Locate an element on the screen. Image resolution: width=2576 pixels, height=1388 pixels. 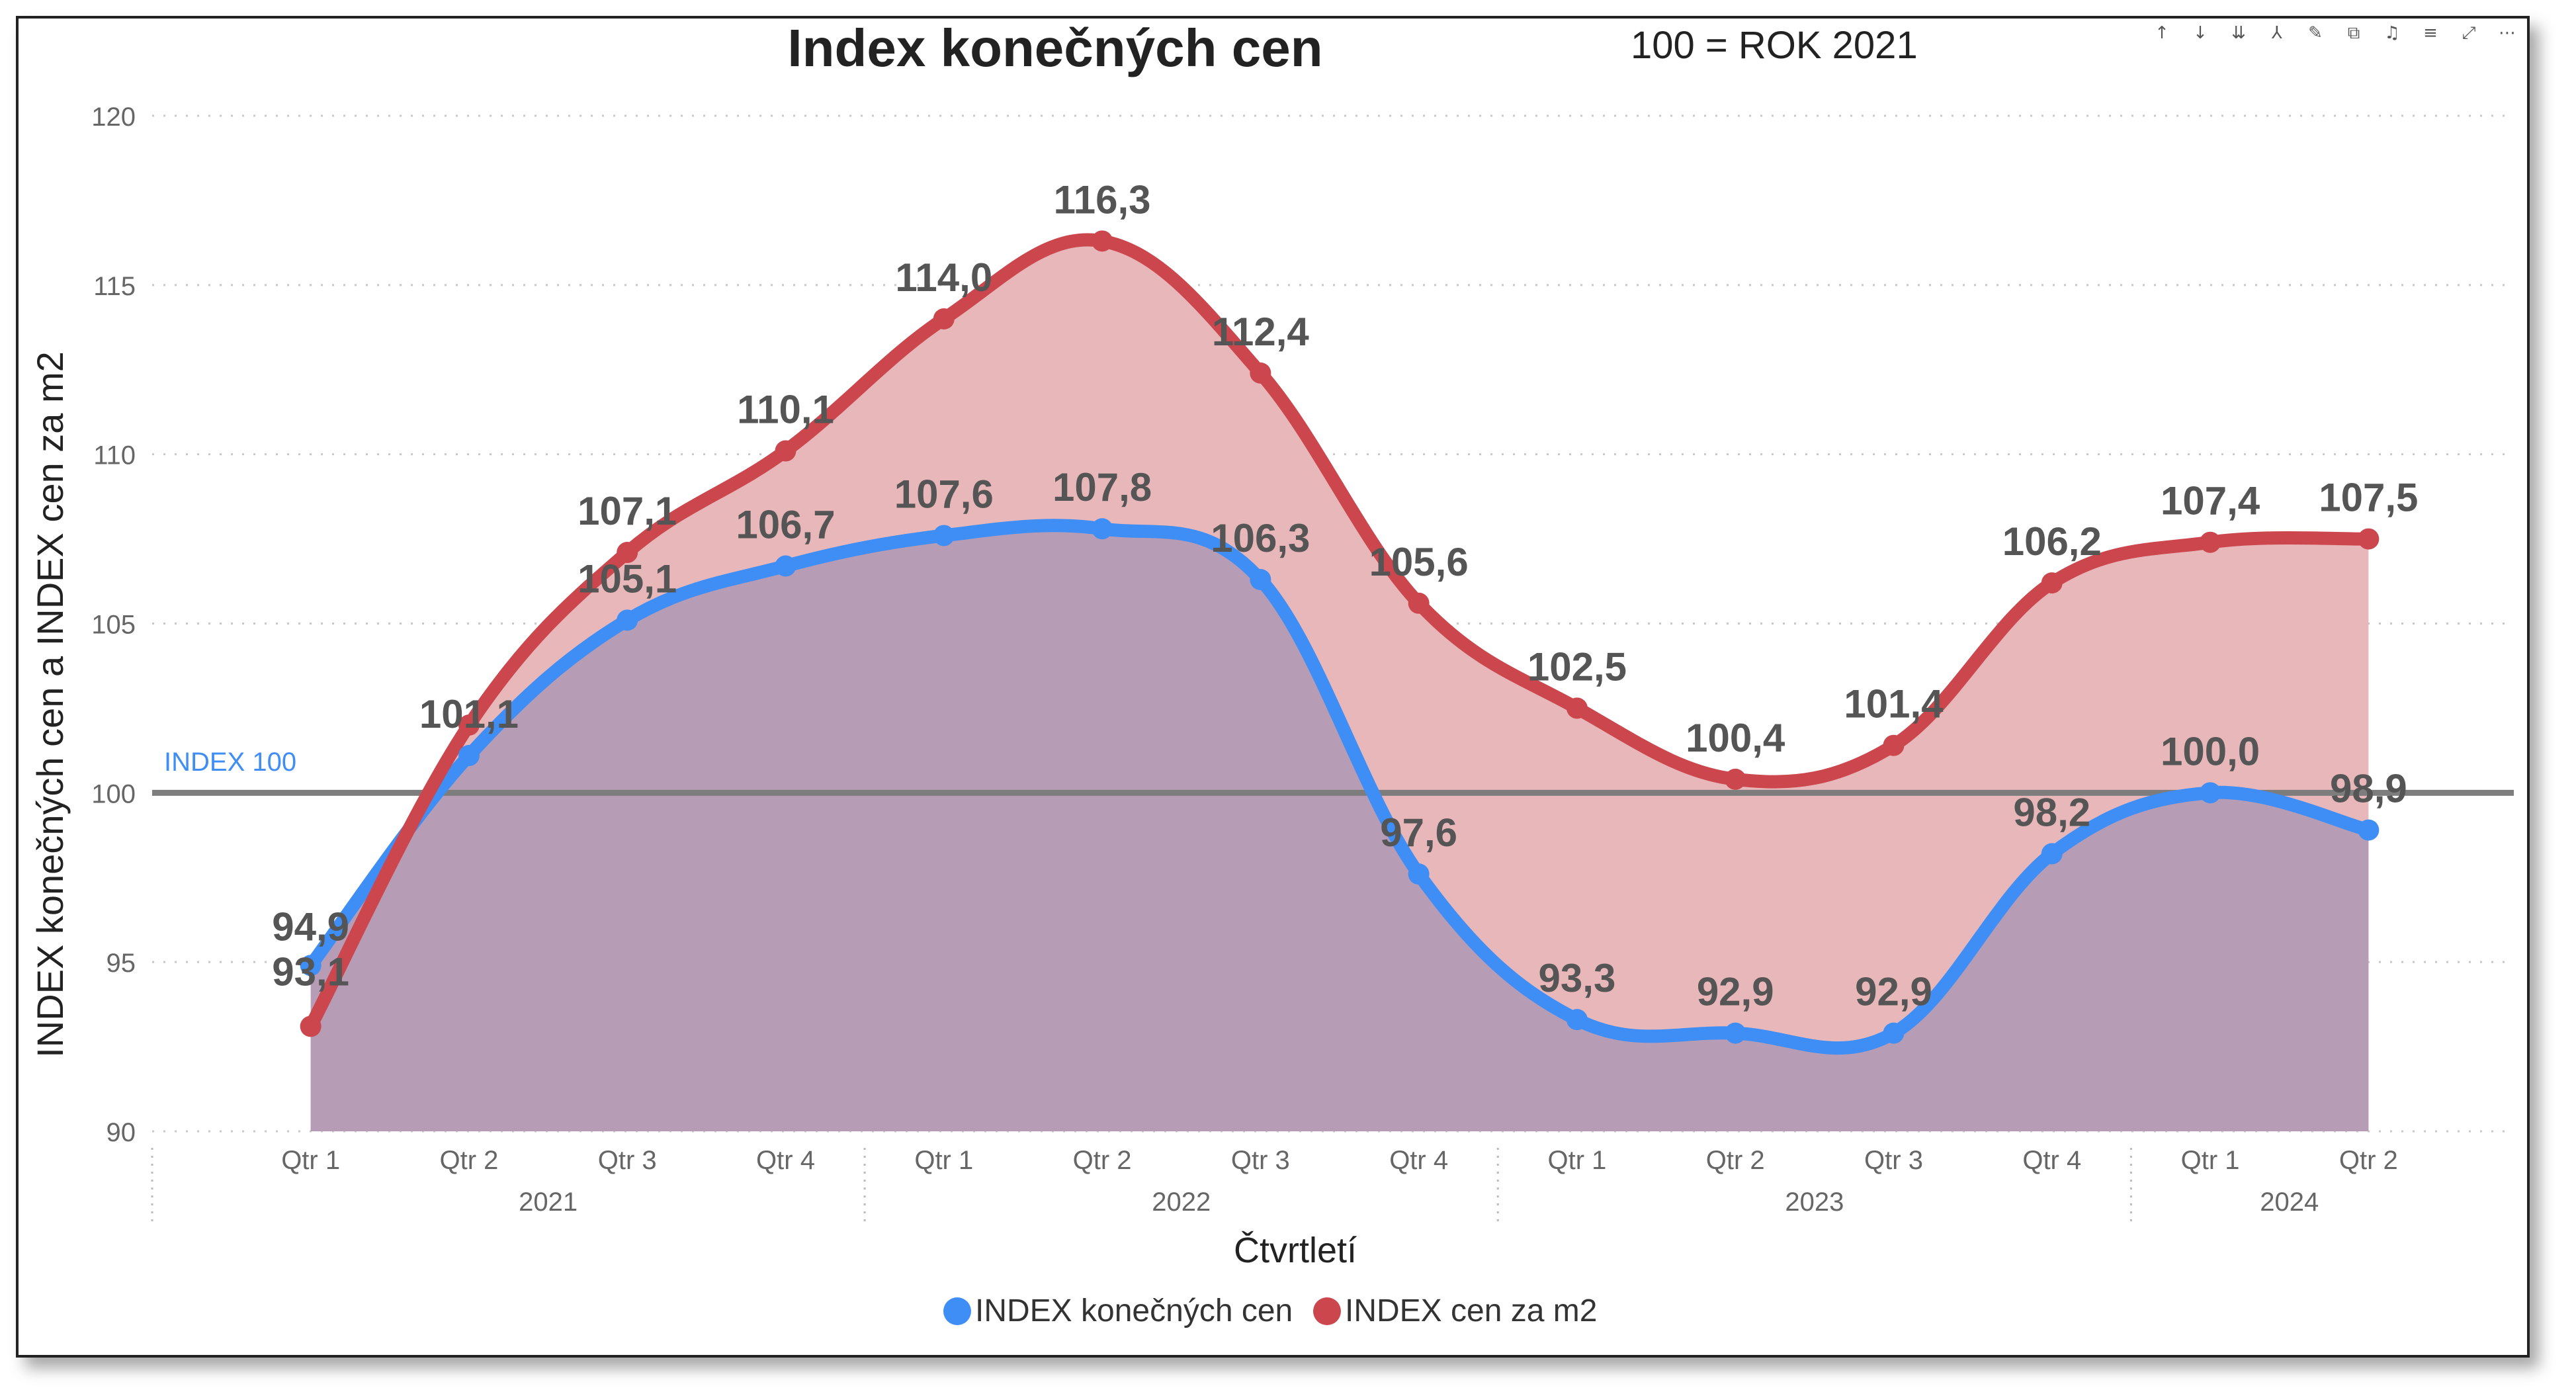
data-label-series-0-0: 94,9 is located at coordinates (310, 926).